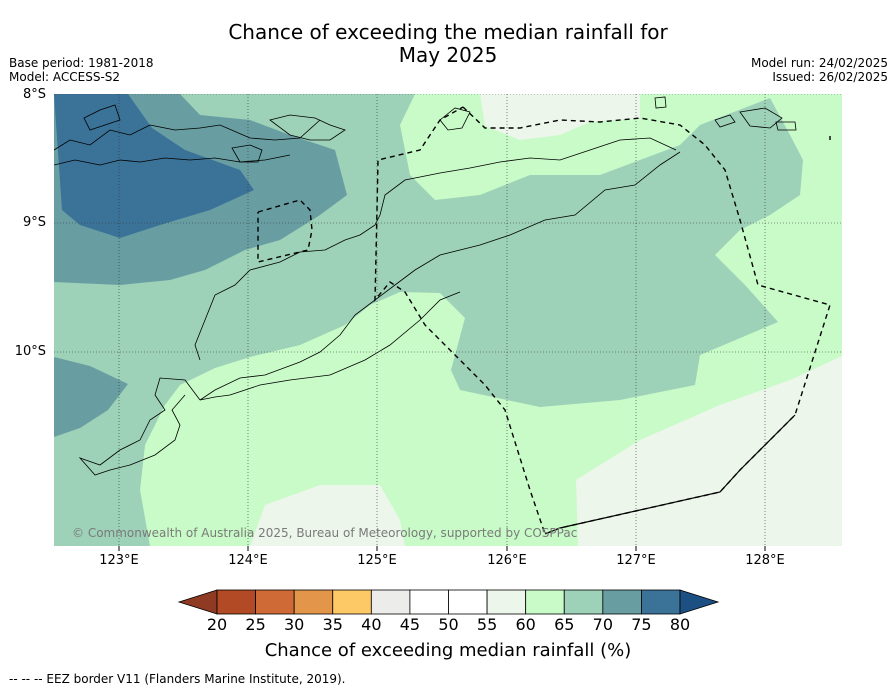 This screenshot has height=690, width=896. Describe the element at coordinates (81, 63) in the screenshot. I see `base-period: Base period: 1981-2018` at that location.